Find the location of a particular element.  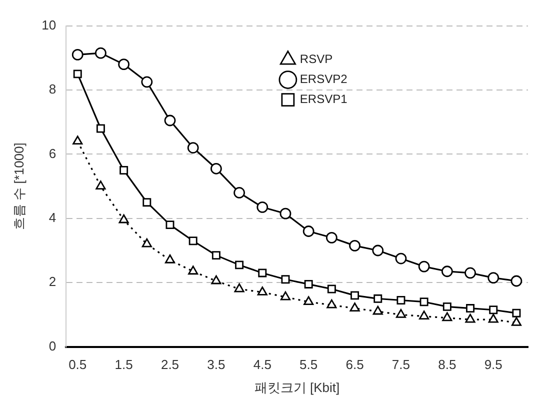

x-tick-label: 1.5 is located at coordinates (123, 364).